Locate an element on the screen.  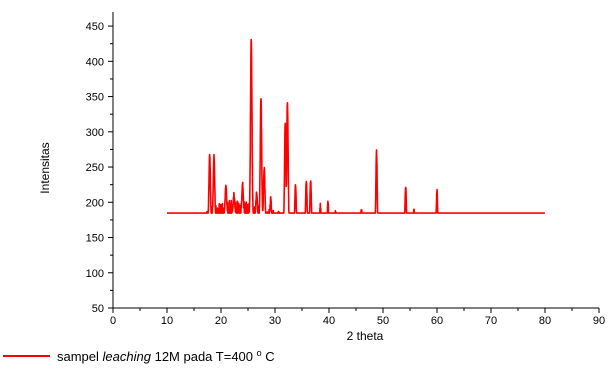
legend-sup: o is located at coordinates (259, 353).